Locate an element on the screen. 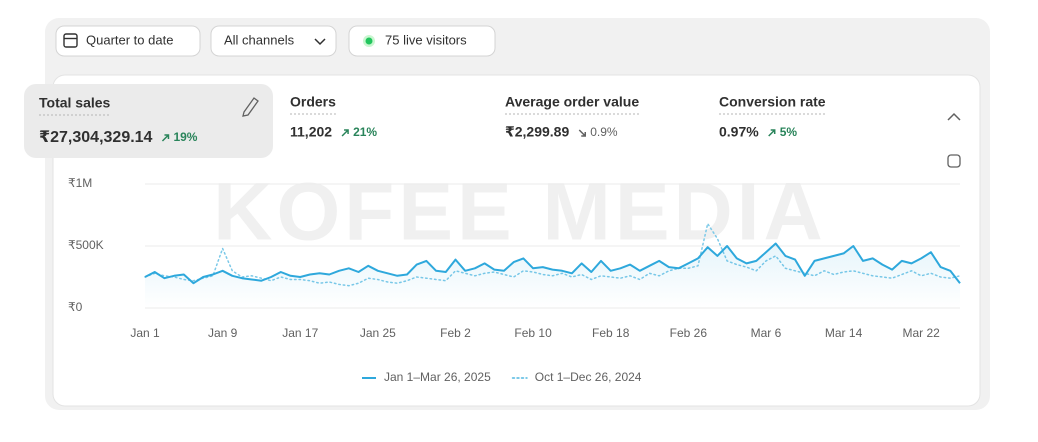 Image resolution: width=1038 pixels, height=442 pixels. chevron-icon is located at coordinates (320, 42).